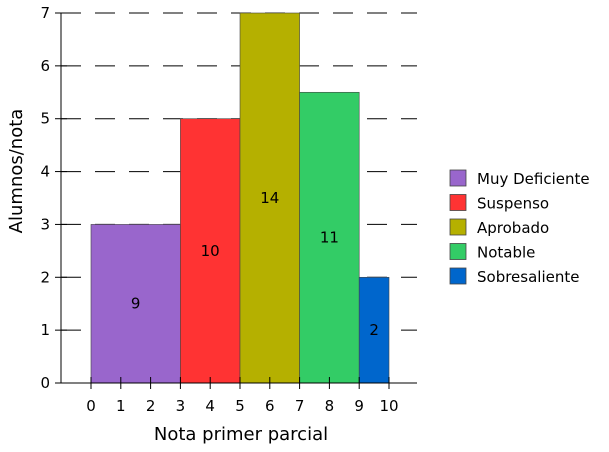 The image size is (609, 452). What do you see at coordinates (513, 228) in the screenshot?
I see `legend-label: Aprobado` at bounding box center [513, 228].